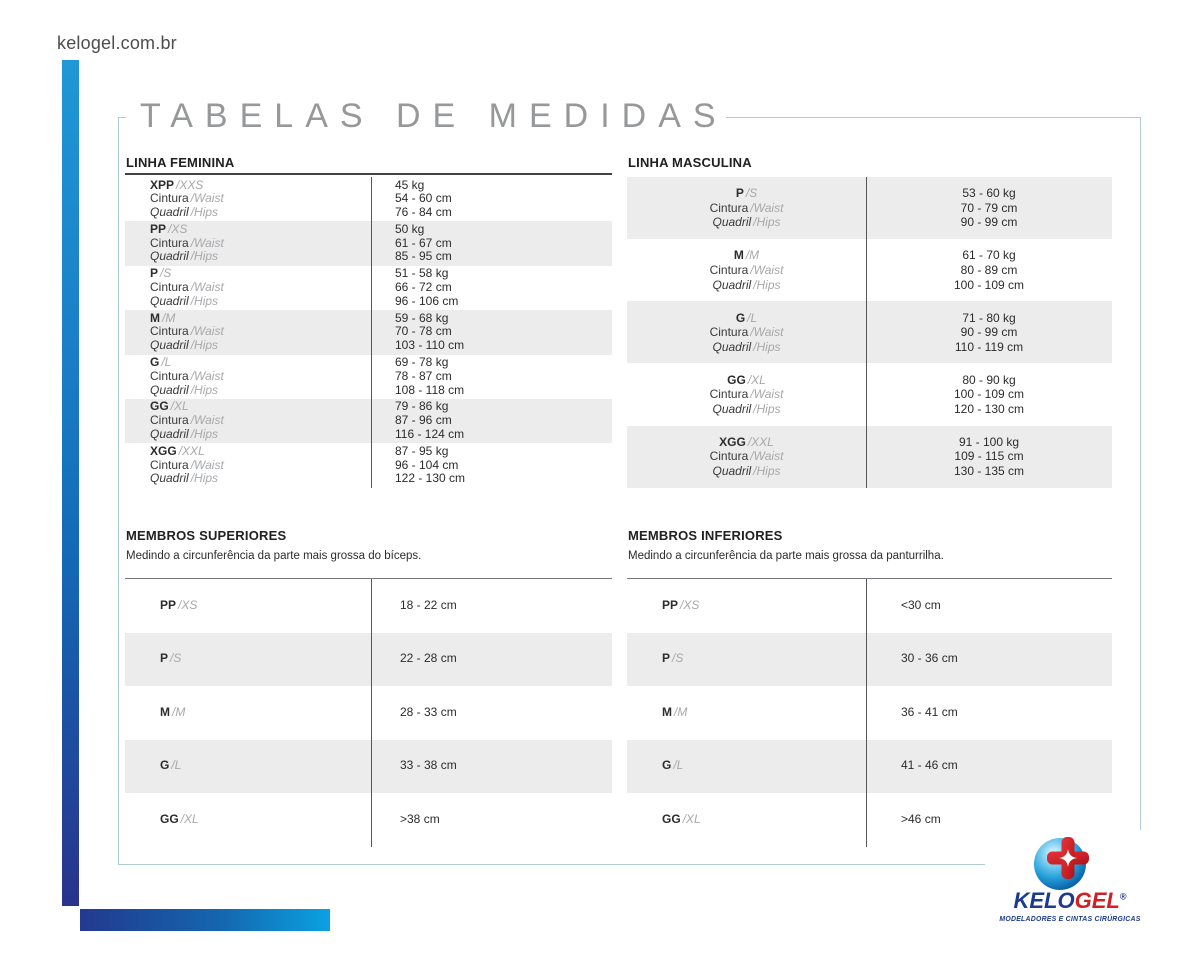 Image resolution: width=1200 pixels, height=969 pixels. What do you see at coordinates (420, 818) in the screenshot?
I see `measure-value: >38 cm` at bounding box center [420, 818].